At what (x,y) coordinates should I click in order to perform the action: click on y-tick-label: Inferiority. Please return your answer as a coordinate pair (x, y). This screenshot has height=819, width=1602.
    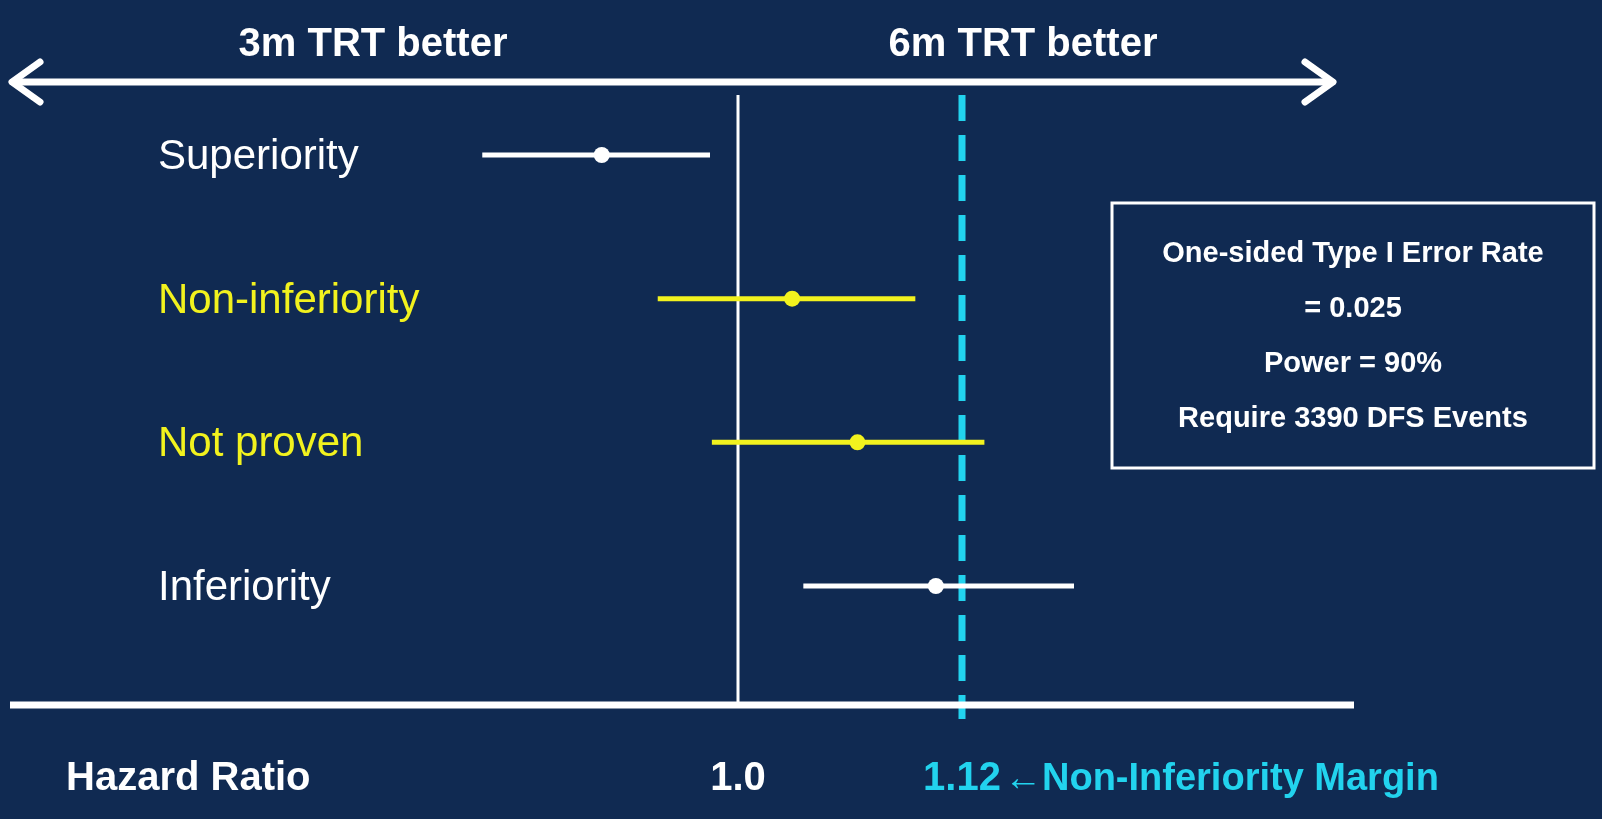
    Looking at the image, I should click on (244, 585).